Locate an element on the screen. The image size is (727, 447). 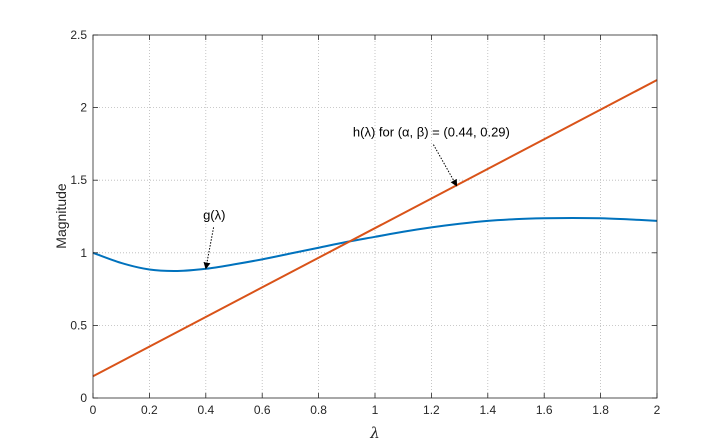
y-tick-label: 2 is located at coordinates (83, 108).